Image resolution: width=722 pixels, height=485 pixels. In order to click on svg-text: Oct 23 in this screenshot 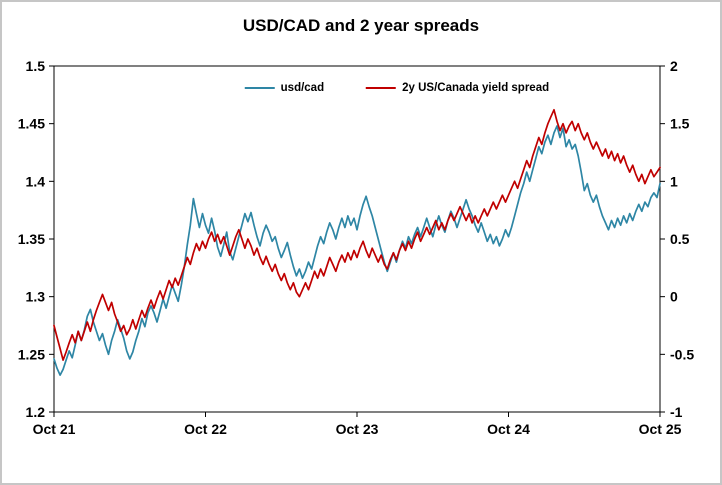, I will do `click(357, 429)`.